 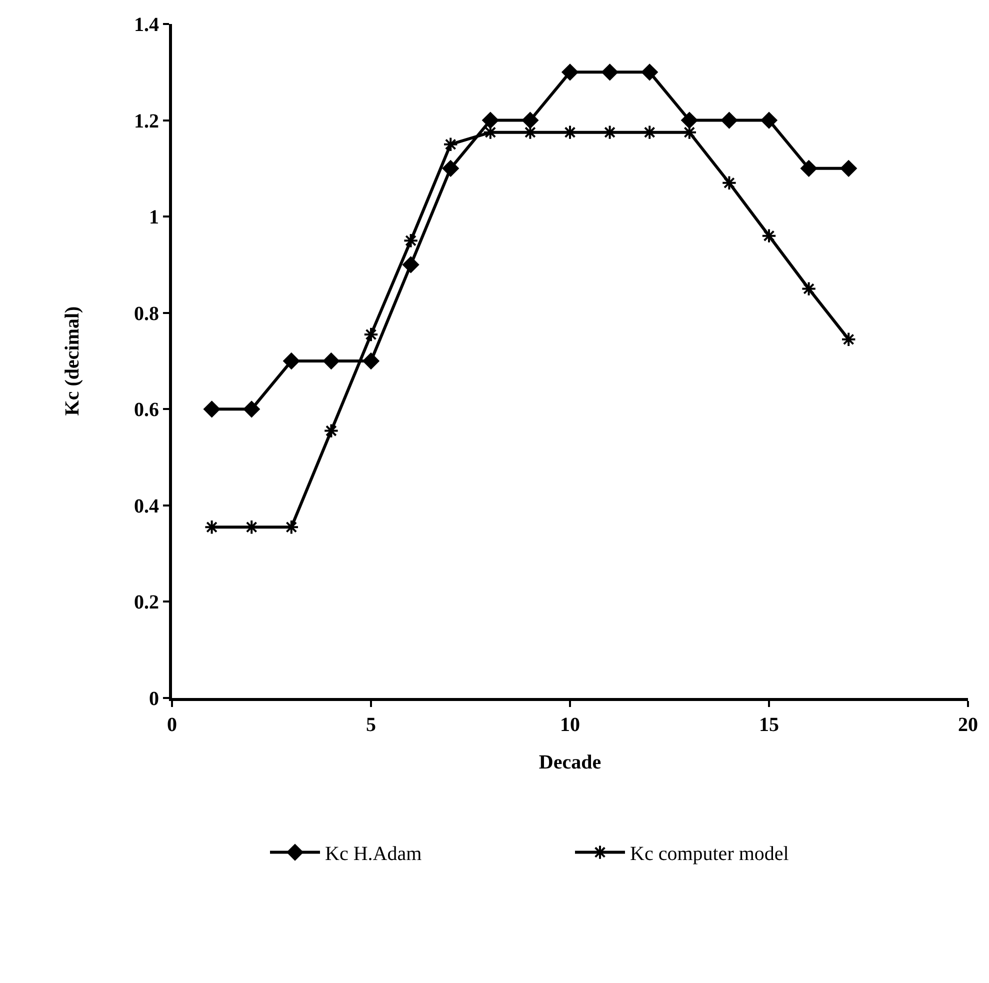 I want to click on y-tick-label: 0.6, so click(x=146, y=410).